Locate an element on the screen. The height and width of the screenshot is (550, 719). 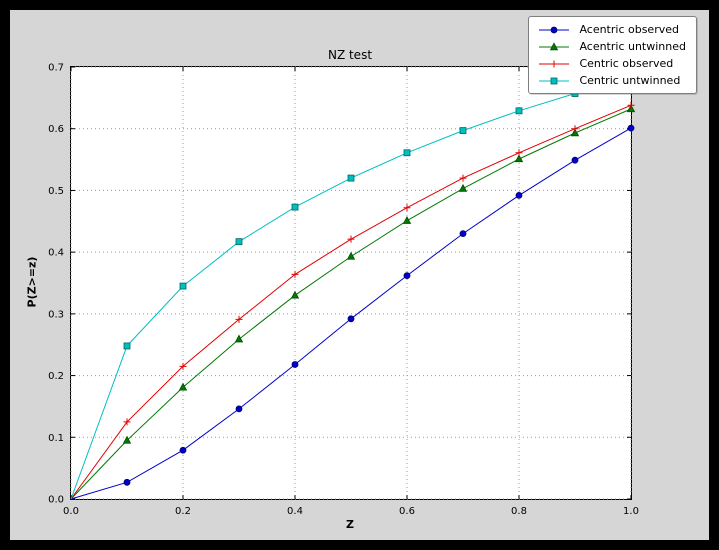
legend-item: Acentric untwinned is located at coordinates (611, 46).